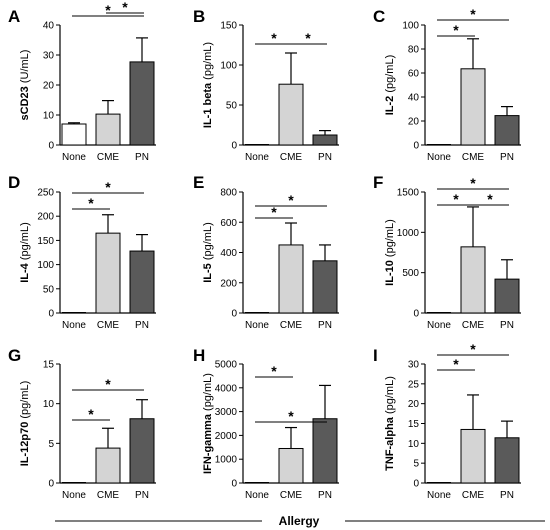 This screenshot has width=550, height=530. Describe the element at coordinates (232, 106) in the screenshot. I see `y-tick-label: 50` at that location.